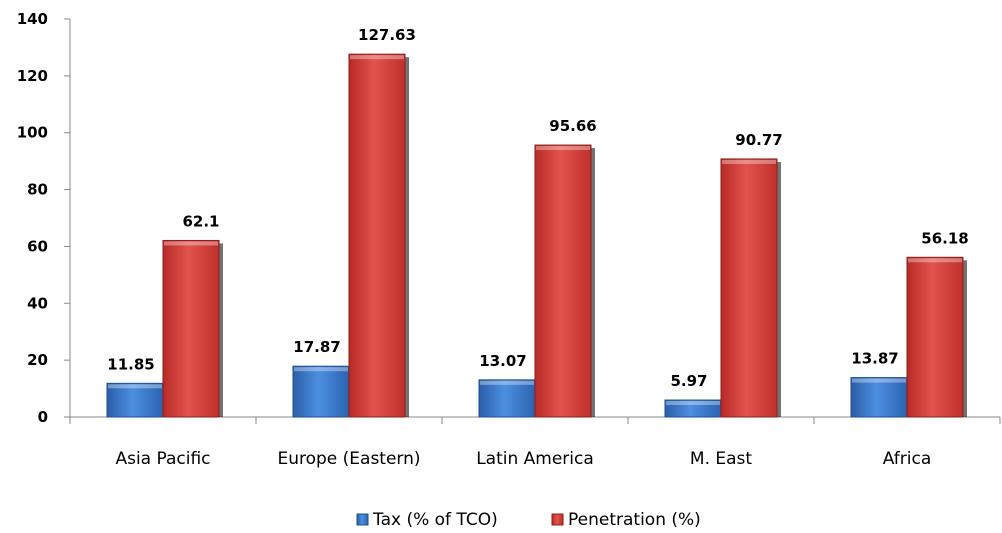 The height and width of the screenshot is (533, 1002). Describe the element at coordinates (944, 238) in the screenshot. I see `data-label: 56.18` at that location.